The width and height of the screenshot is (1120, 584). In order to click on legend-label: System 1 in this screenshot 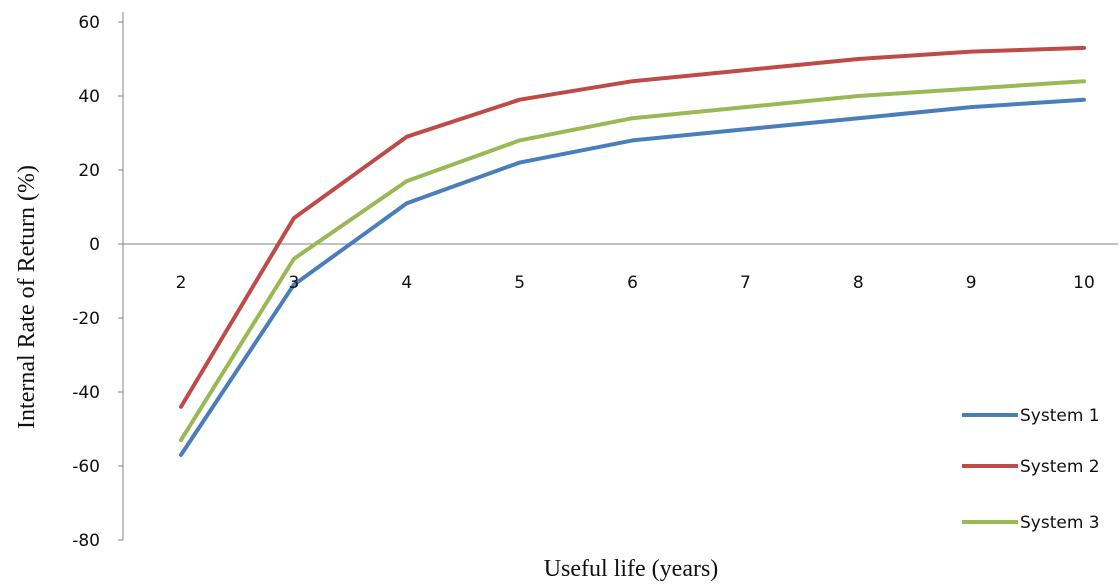, I will do `click(1060, 416)`.